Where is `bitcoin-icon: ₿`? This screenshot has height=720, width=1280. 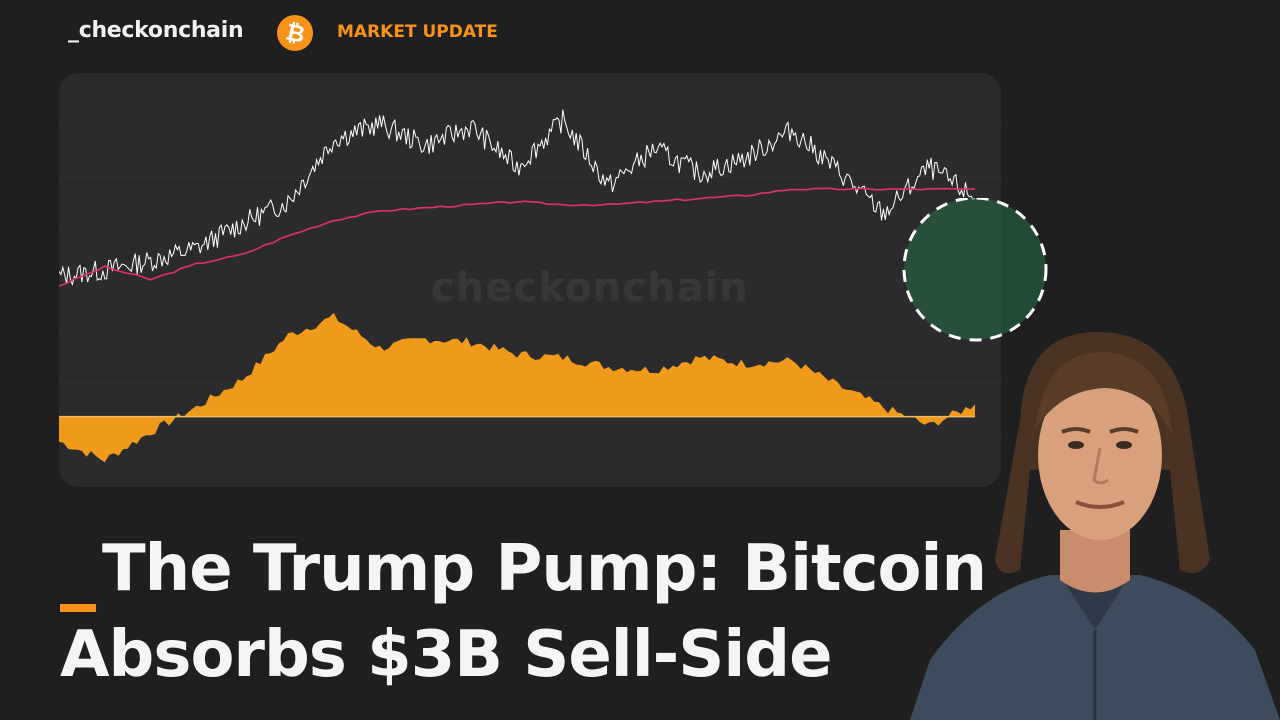
bitcoin-icon: ₿ is located at coordinates (295, 33).